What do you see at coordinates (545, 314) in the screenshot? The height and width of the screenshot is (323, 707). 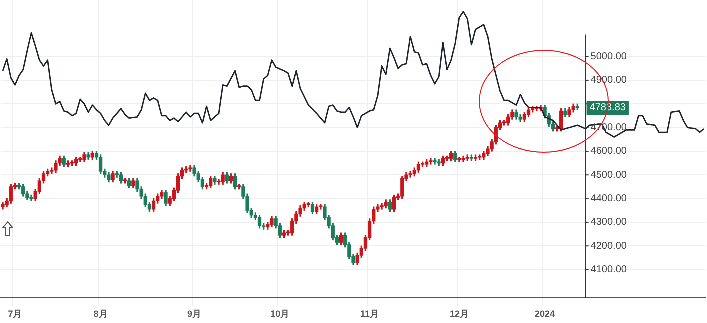 I see `x-tick-label: 2024` at bounding box center [545, 314].